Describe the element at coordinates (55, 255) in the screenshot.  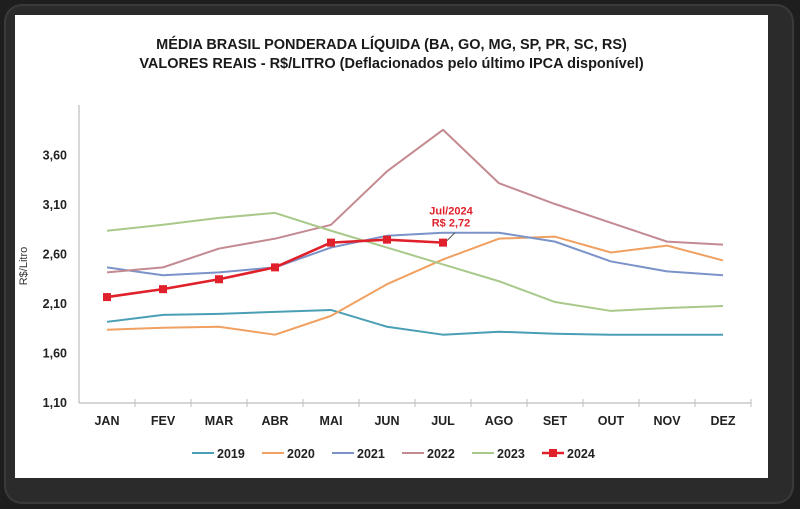
I see `y-tick-label: 2,60` at that location.